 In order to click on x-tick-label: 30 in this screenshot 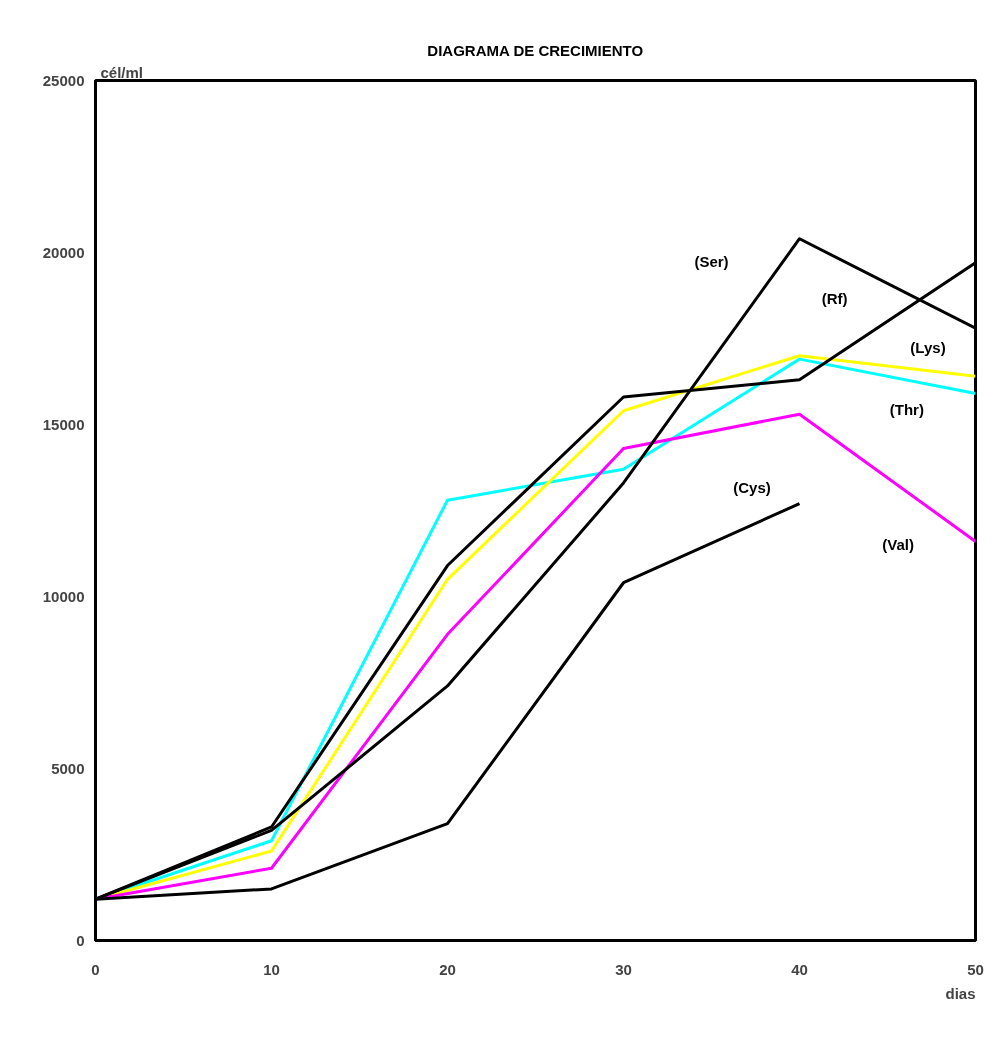, I will do `click(623, 969)`.